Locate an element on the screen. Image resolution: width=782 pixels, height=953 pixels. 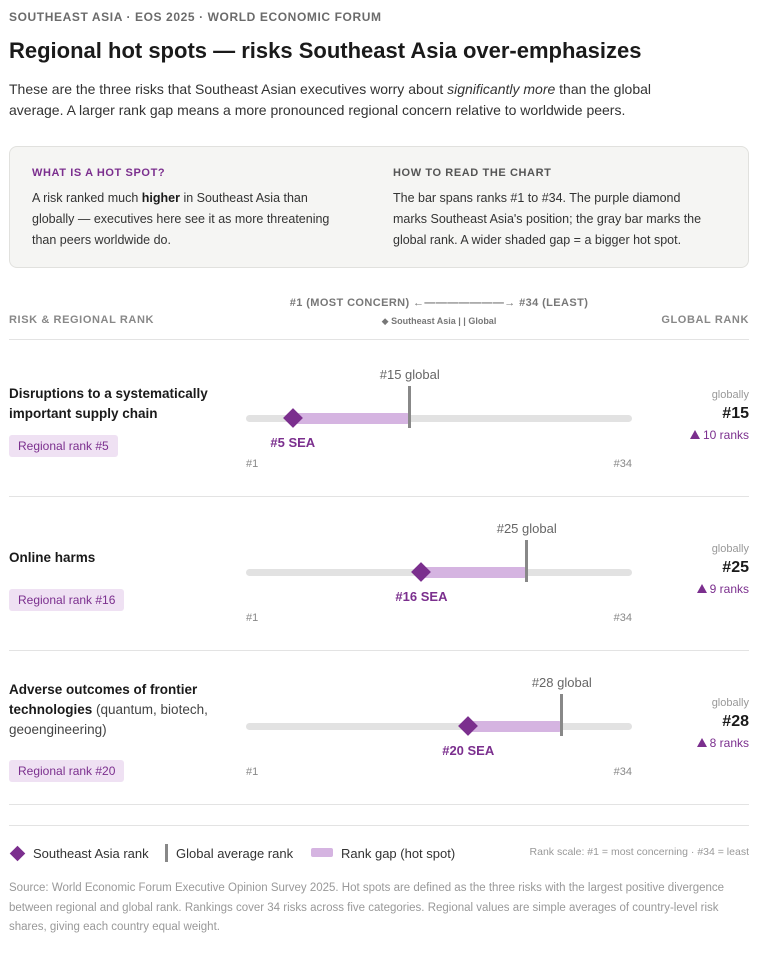
regional-rank-badge: Regional rank #16 is located at coordinates (67, 600).